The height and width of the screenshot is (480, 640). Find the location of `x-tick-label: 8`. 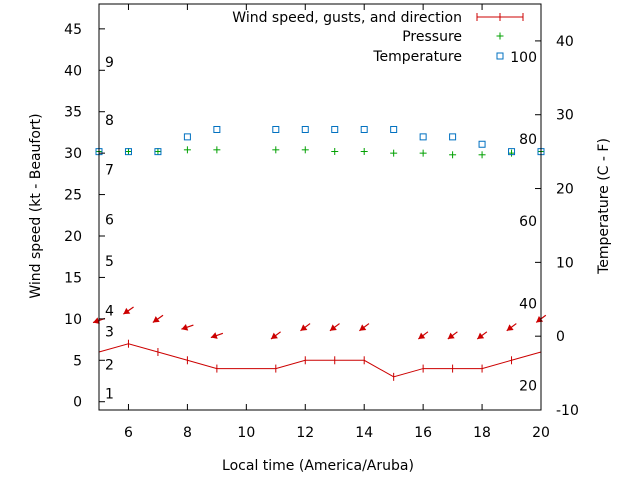

x-tick-label: 8 is located at coordinates (187, 433).